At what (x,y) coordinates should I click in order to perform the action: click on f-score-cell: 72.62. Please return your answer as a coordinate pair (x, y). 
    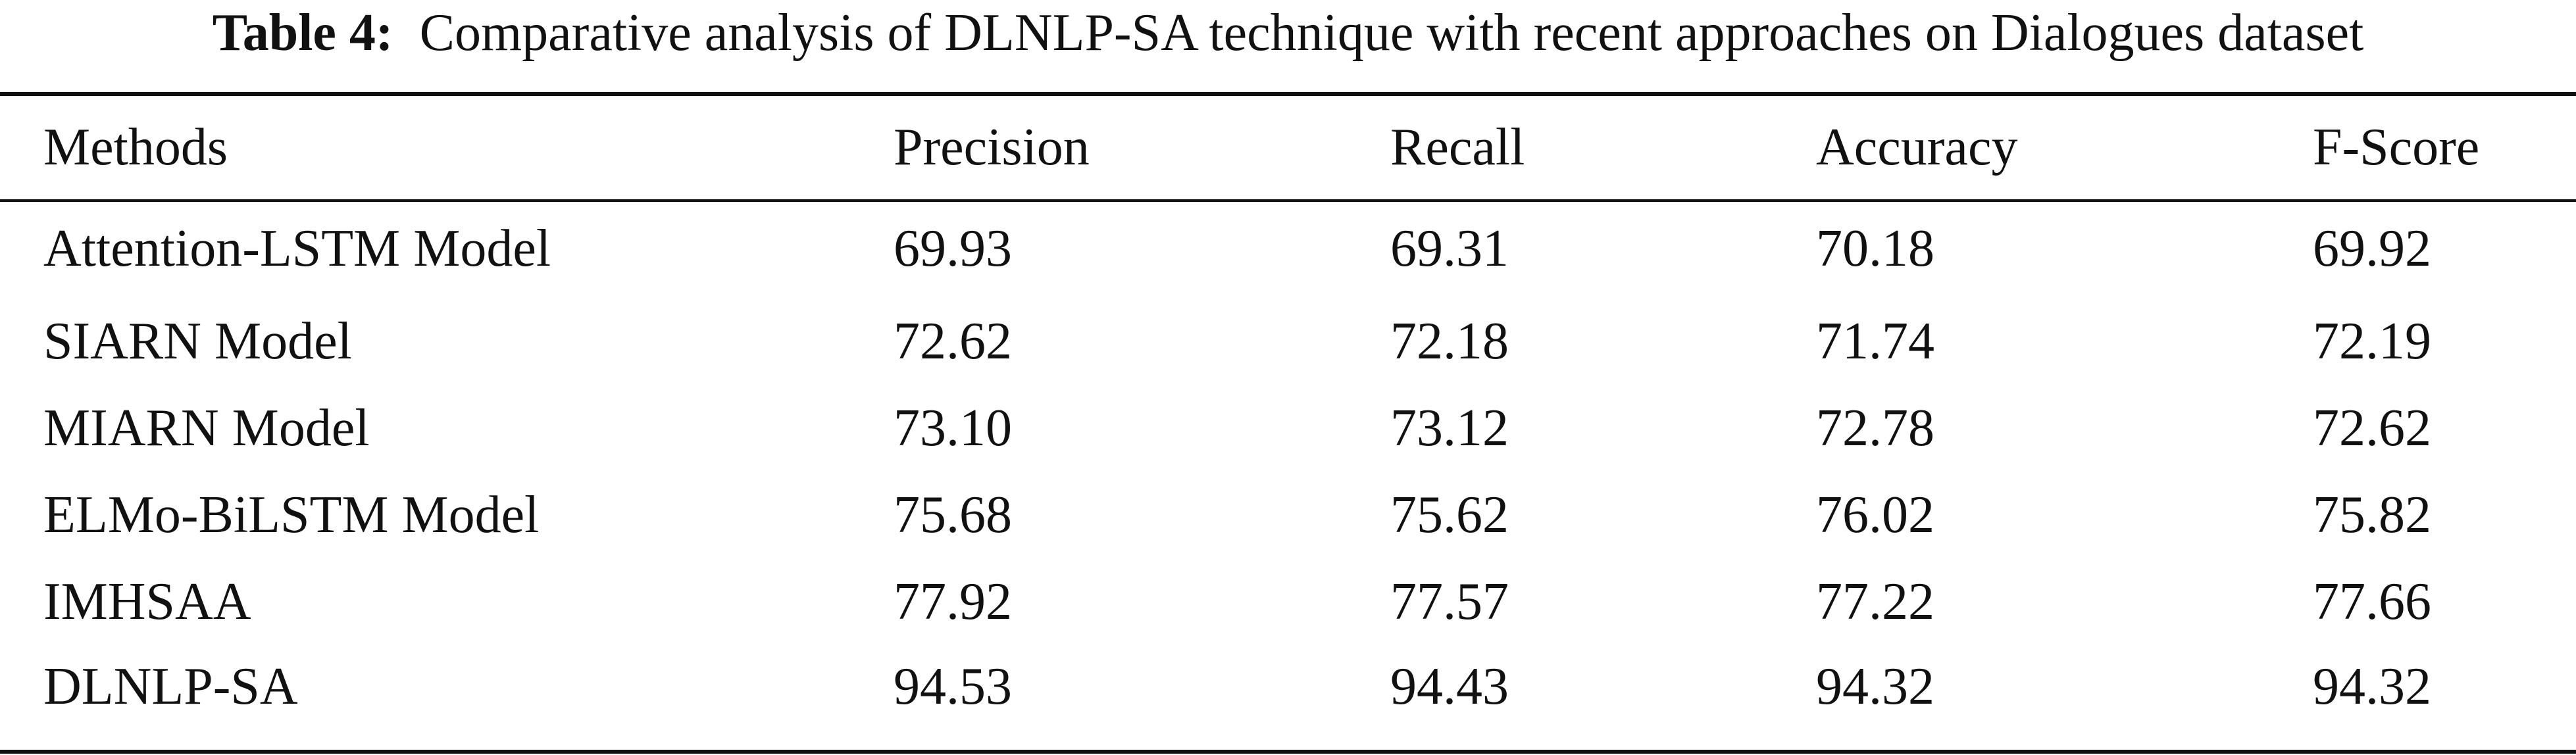
    Looking at the image, I should click on (2372, 428).